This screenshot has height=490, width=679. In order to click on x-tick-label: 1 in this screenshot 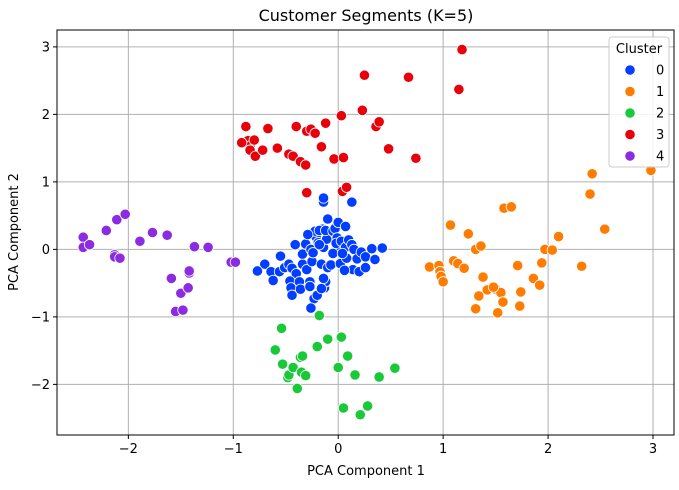, I will do `click(443, 449)`.